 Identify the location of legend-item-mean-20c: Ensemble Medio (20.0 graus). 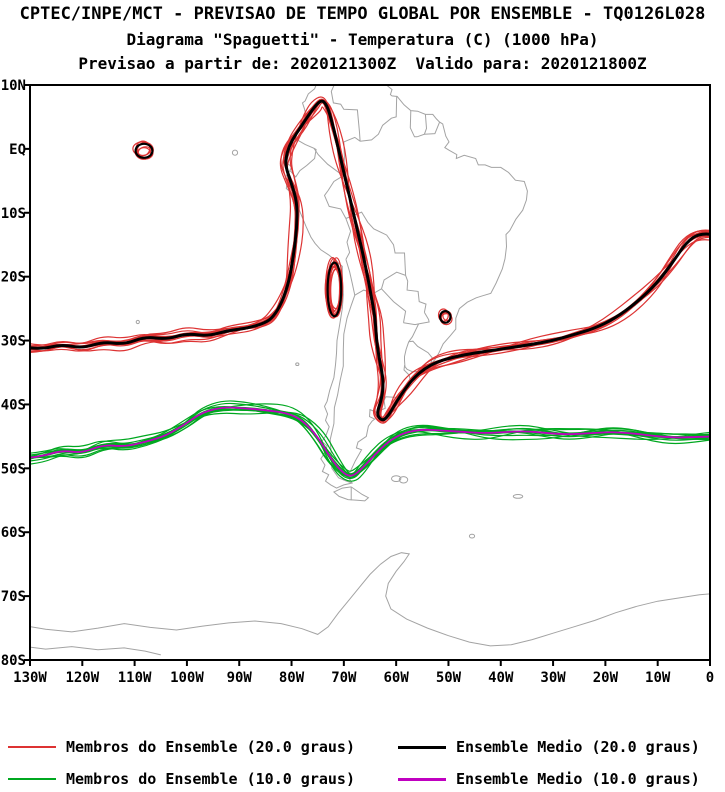
(549, 747).